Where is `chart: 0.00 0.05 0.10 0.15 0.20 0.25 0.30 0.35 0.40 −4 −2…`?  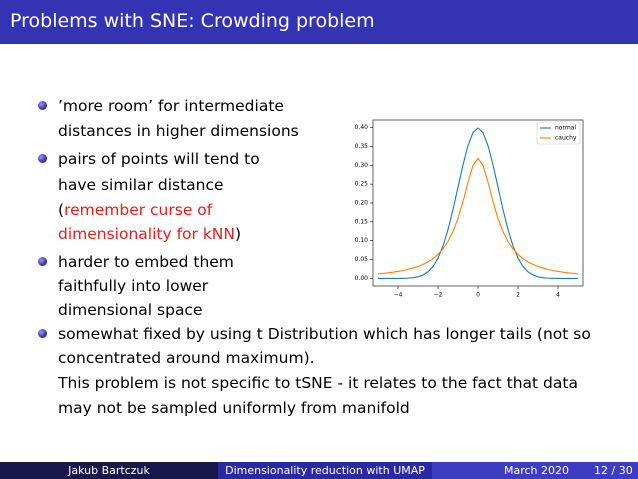 chart: 0.00 0.05 0.10 0.15 0.20 0.25 0.30 0.35 0.40 −4 −2… is located at coordinates (469, 209).